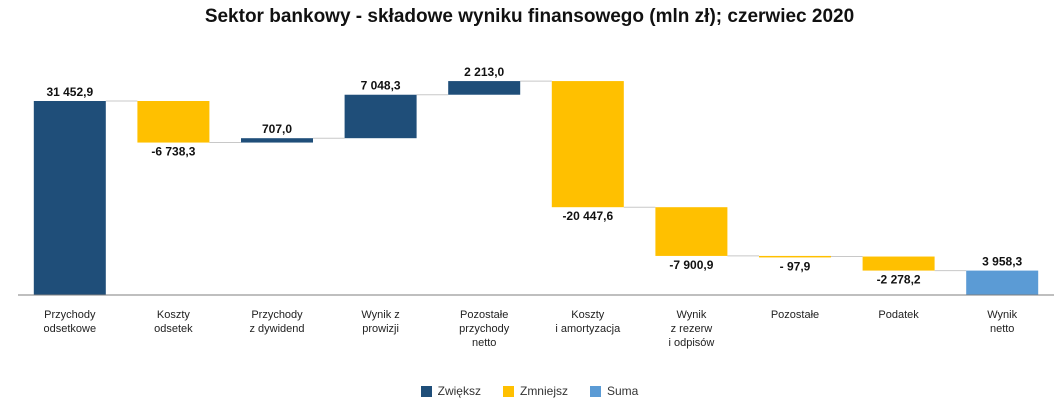 This screenshot has height=413, width=1059. What do you see at coordinates (276, 322) in the screenshot?
I see `category-label: Przychody z dywidend` at bounding box center [276, 322].